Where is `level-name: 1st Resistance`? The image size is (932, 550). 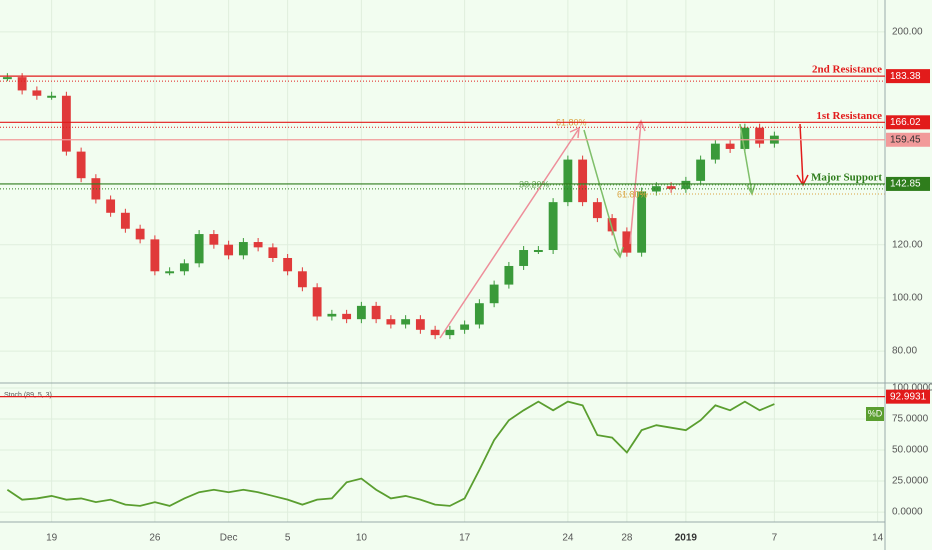
level-name: 1st Resistance is located at coordinates (849, 116).